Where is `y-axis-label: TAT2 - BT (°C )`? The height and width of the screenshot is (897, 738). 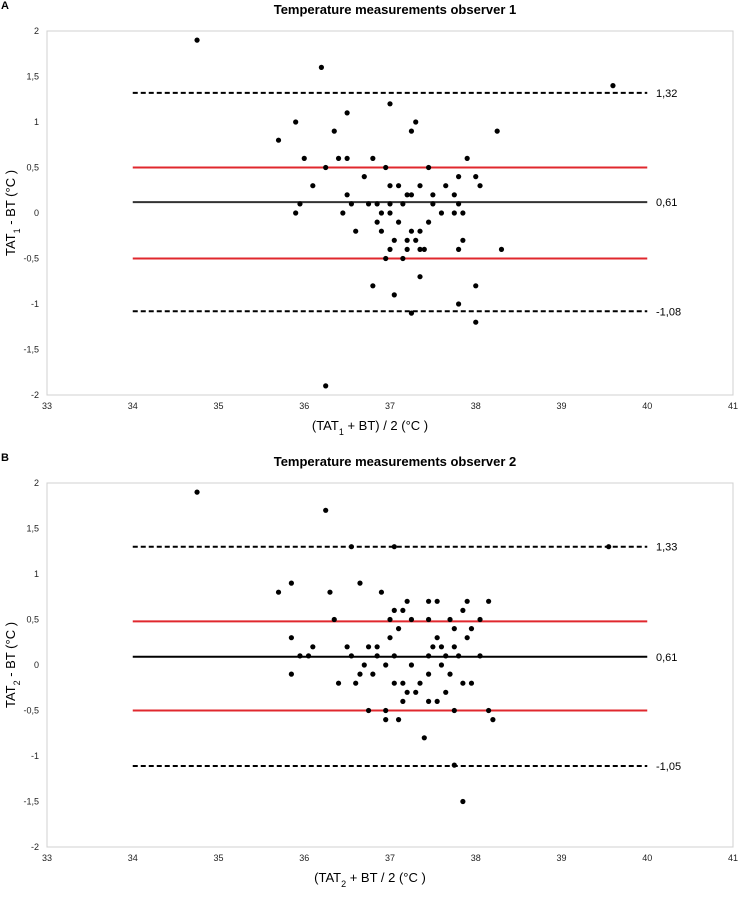
y-axis-label: TAT2 - BT (°C ) is located at coordinates (12, 665).